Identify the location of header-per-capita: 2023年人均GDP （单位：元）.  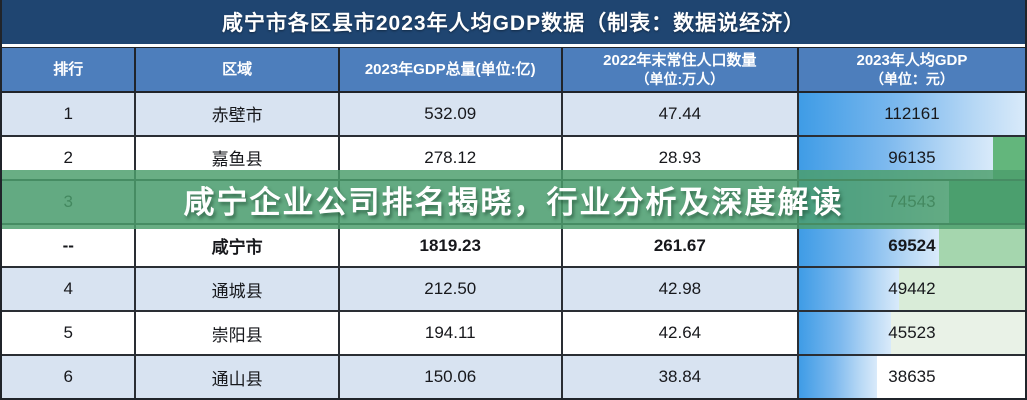
(912, 69).